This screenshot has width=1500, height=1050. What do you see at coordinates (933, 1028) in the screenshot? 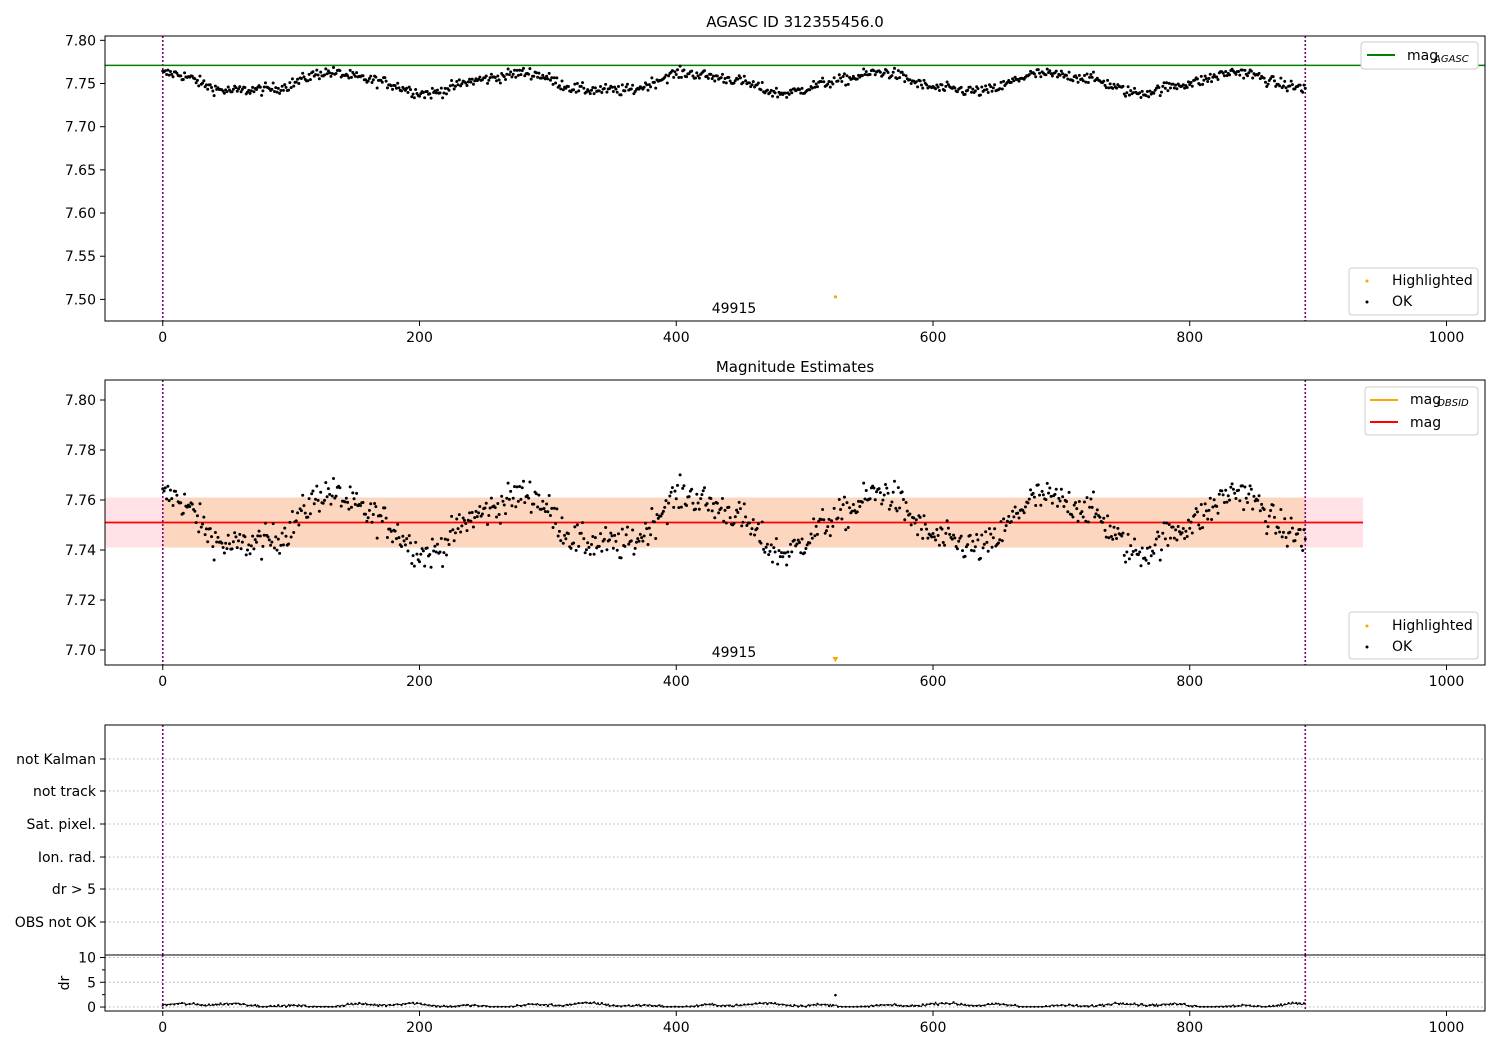
I see `x-tick-label: 600` at bounding box center [933, 1028].